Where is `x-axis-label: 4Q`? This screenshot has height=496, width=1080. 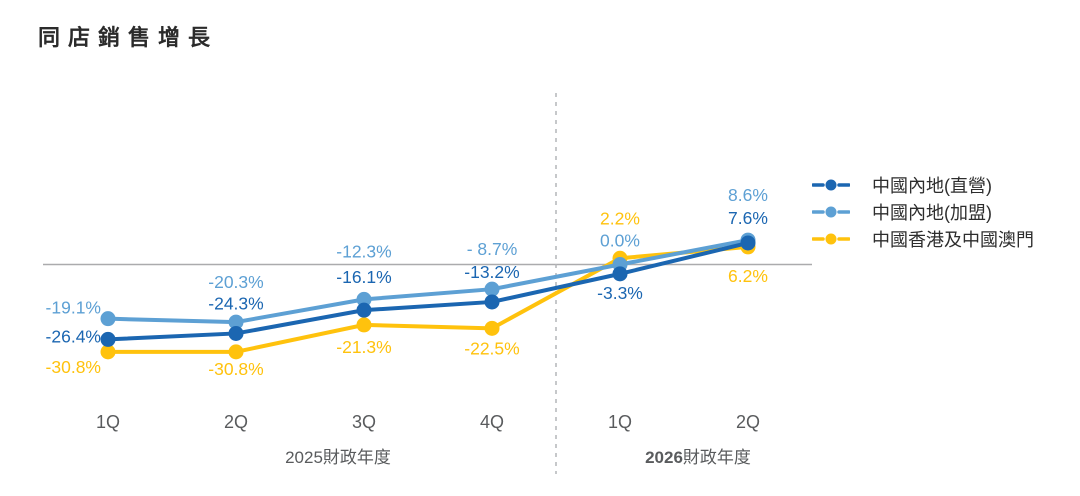 x-axis-label: 4Q is located at coordinates (492, 422).